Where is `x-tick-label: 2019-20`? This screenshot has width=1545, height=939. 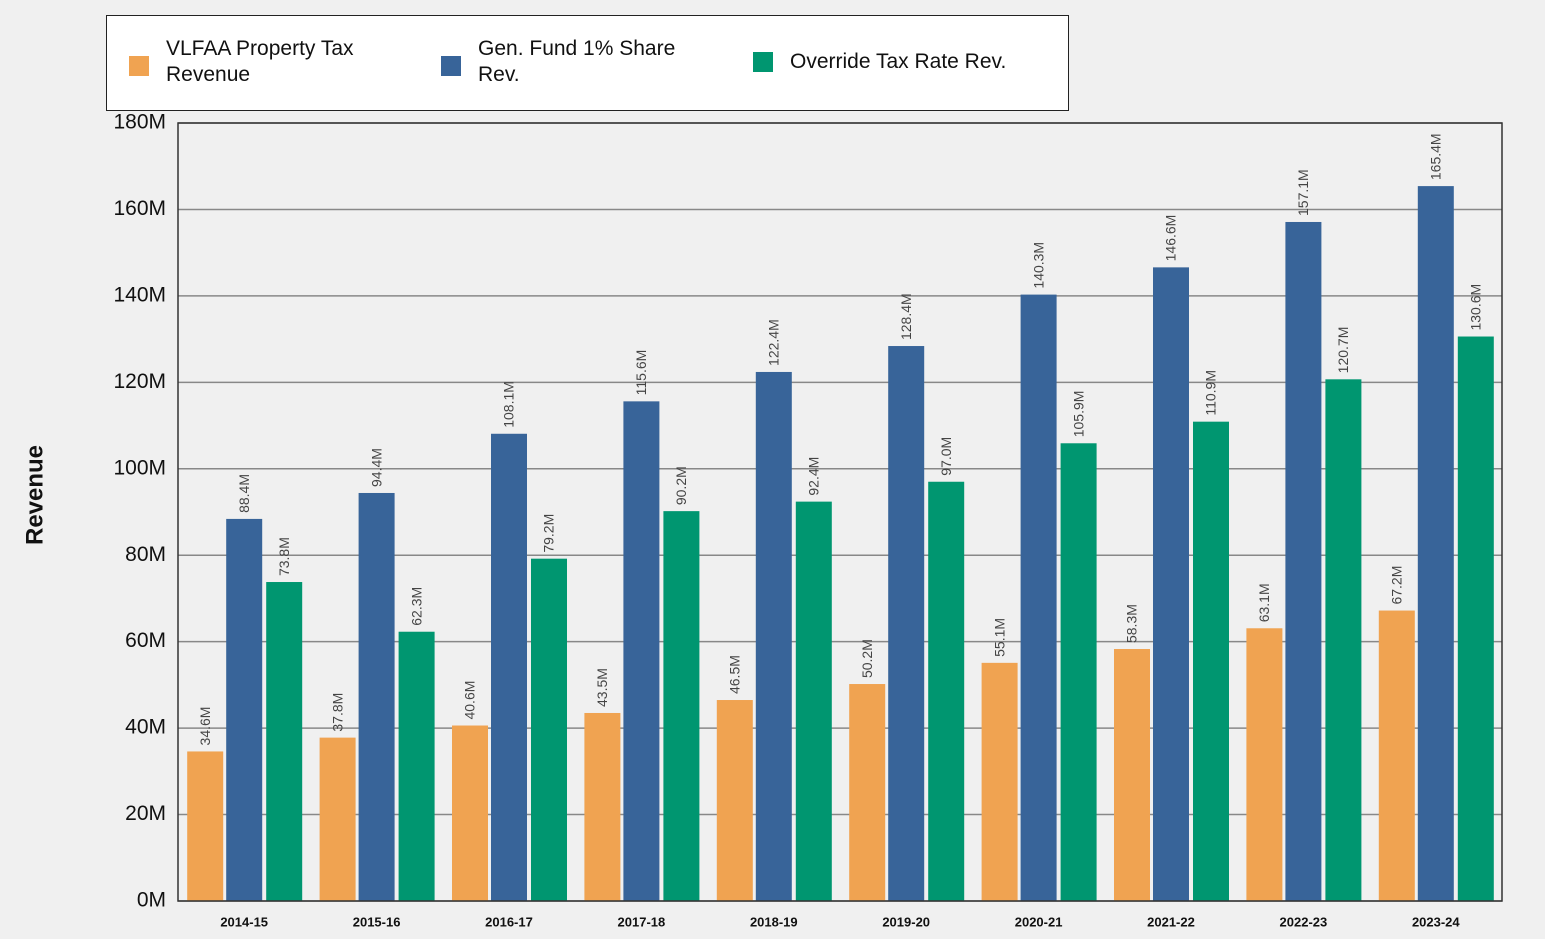
x-tick-label: 2019-20 is located at coordinates (906, 921).